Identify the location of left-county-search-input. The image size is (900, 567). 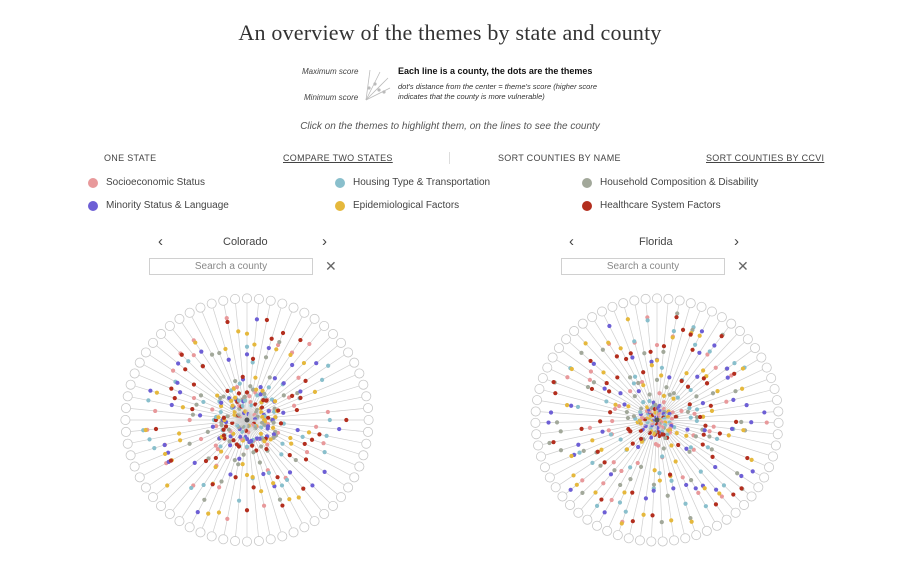
(231, 266).